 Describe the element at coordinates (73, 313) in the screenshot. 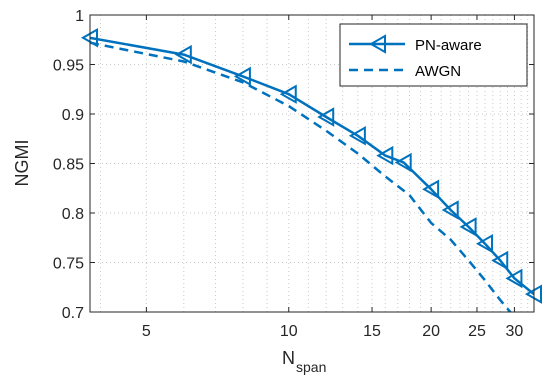

I see `y-tick-label: 0.7` at that location.